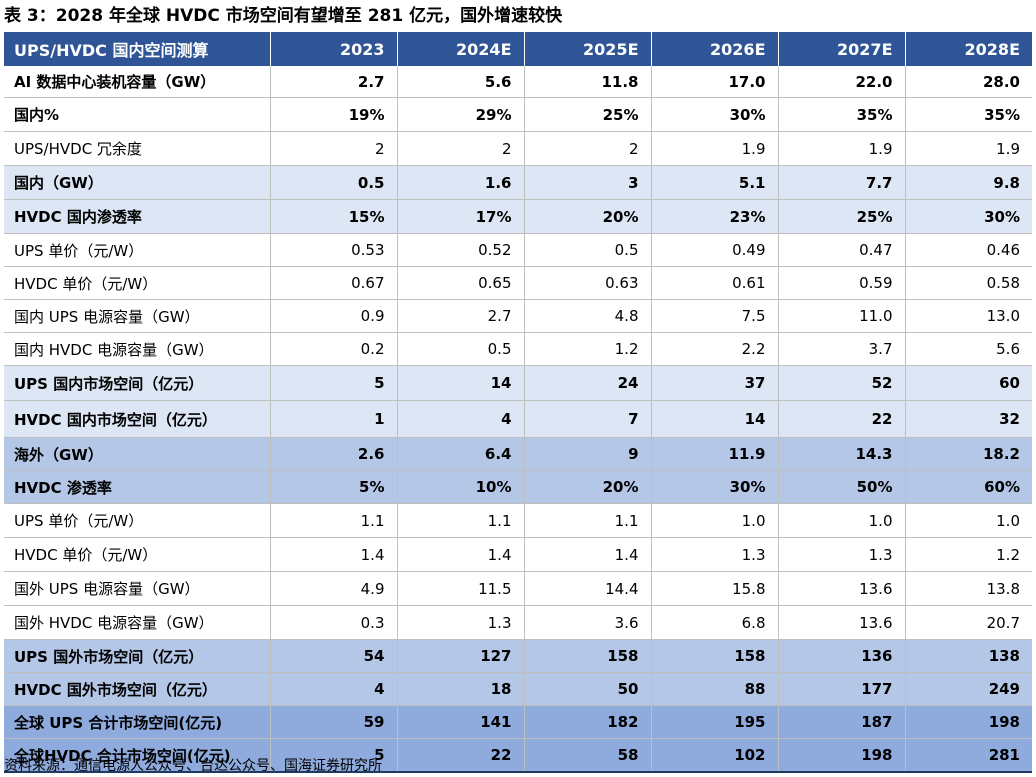 The width and height of the screenshot is (1036, 777). I want to click on table-cell: 37, so click(715, 383).